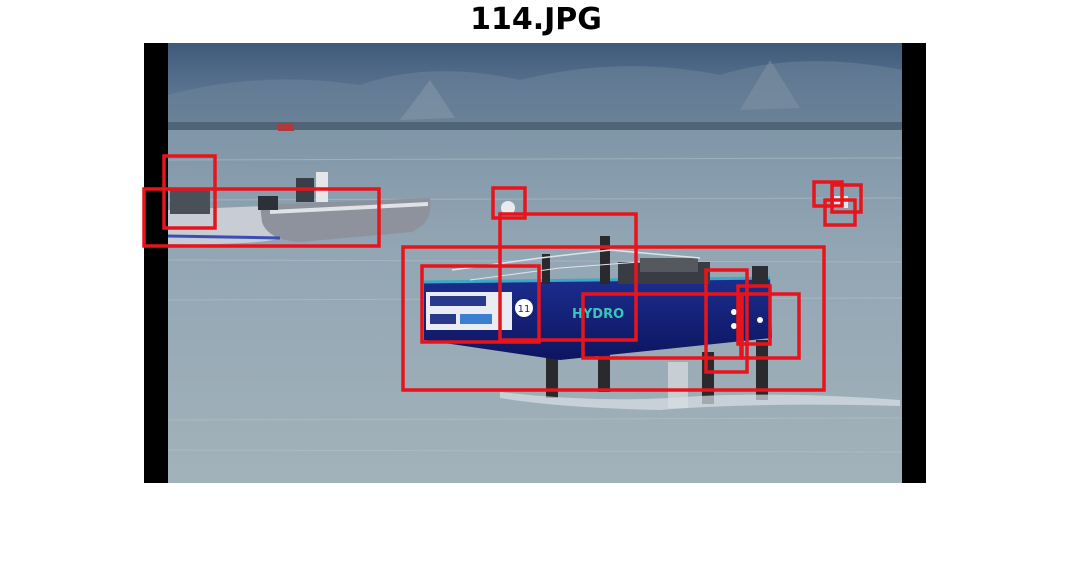 The width and height of the screenshot is (1072, 581). What do you see at coordinates (524, 309) in the screenshot?
I see `boat-number: 11` at bounding box center [524, 309].